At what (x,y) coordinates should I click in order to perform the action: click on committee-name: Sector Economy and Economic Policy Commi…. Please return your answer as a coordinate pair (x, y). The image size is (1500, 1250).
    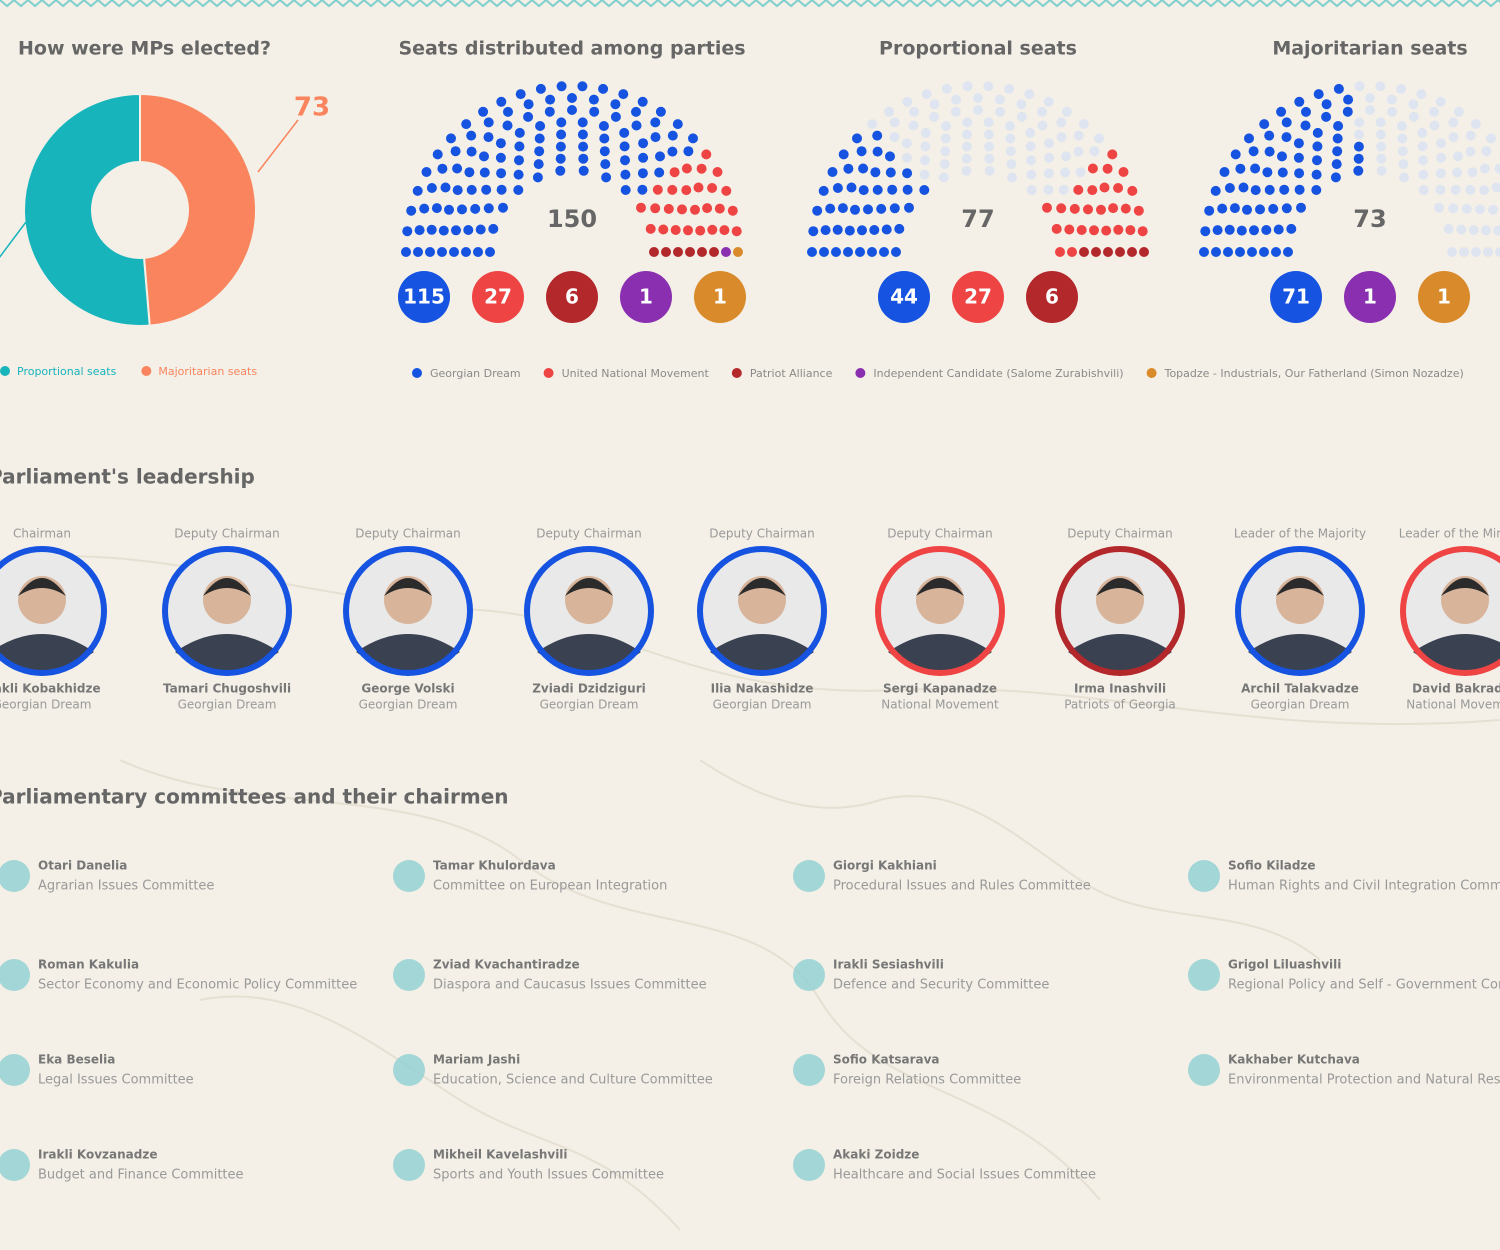
    Looking at the image, I should click on (197, 985).